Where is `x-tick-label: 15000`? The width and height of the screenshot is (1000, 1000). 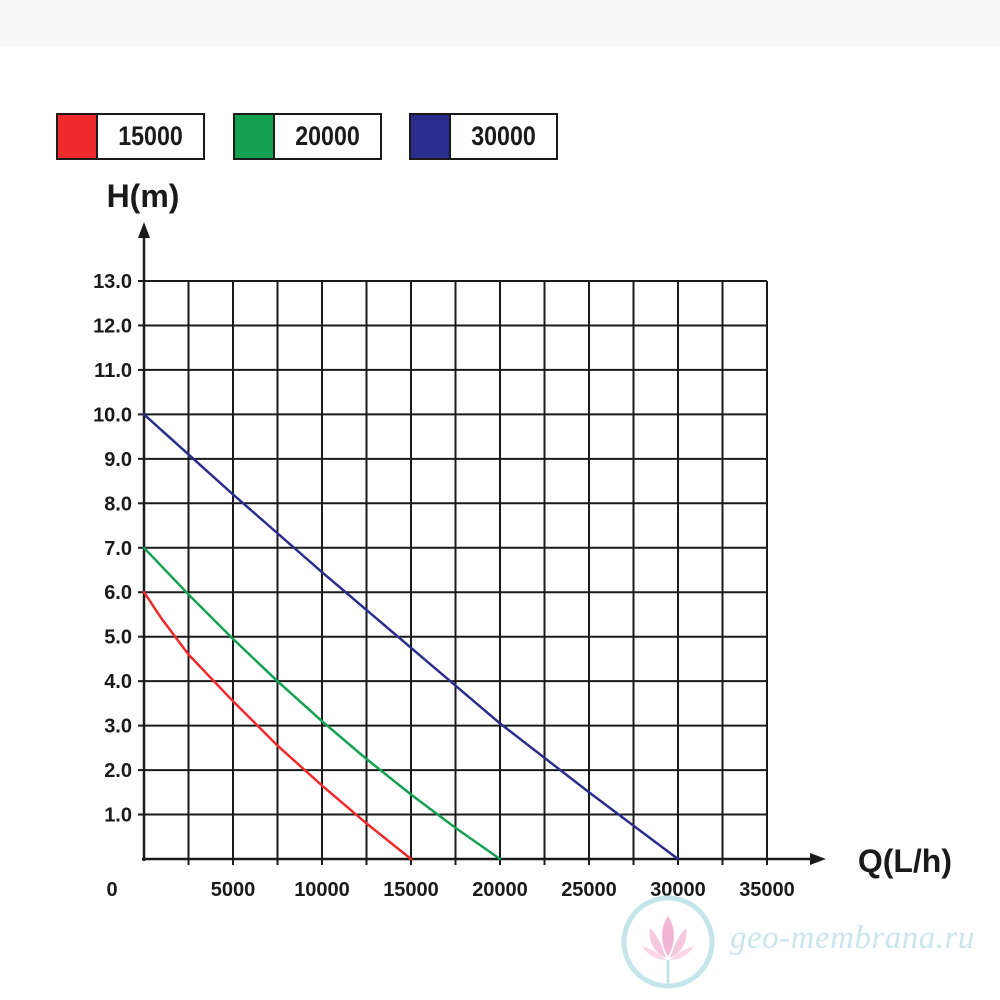 x-tick-label: 15000 is located at coordinates (411, 890).